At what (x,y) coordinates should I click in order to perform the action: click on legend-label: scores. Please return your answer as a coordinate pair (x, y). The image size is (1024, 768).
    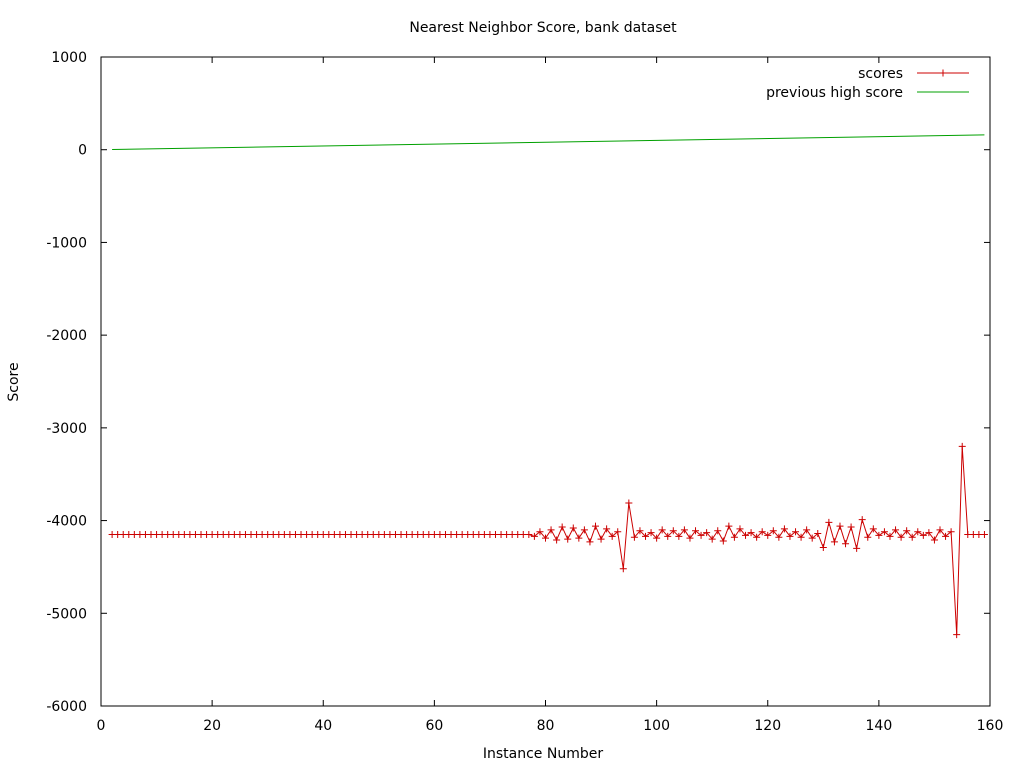
    Looking at the image, I should click on (880, 74).